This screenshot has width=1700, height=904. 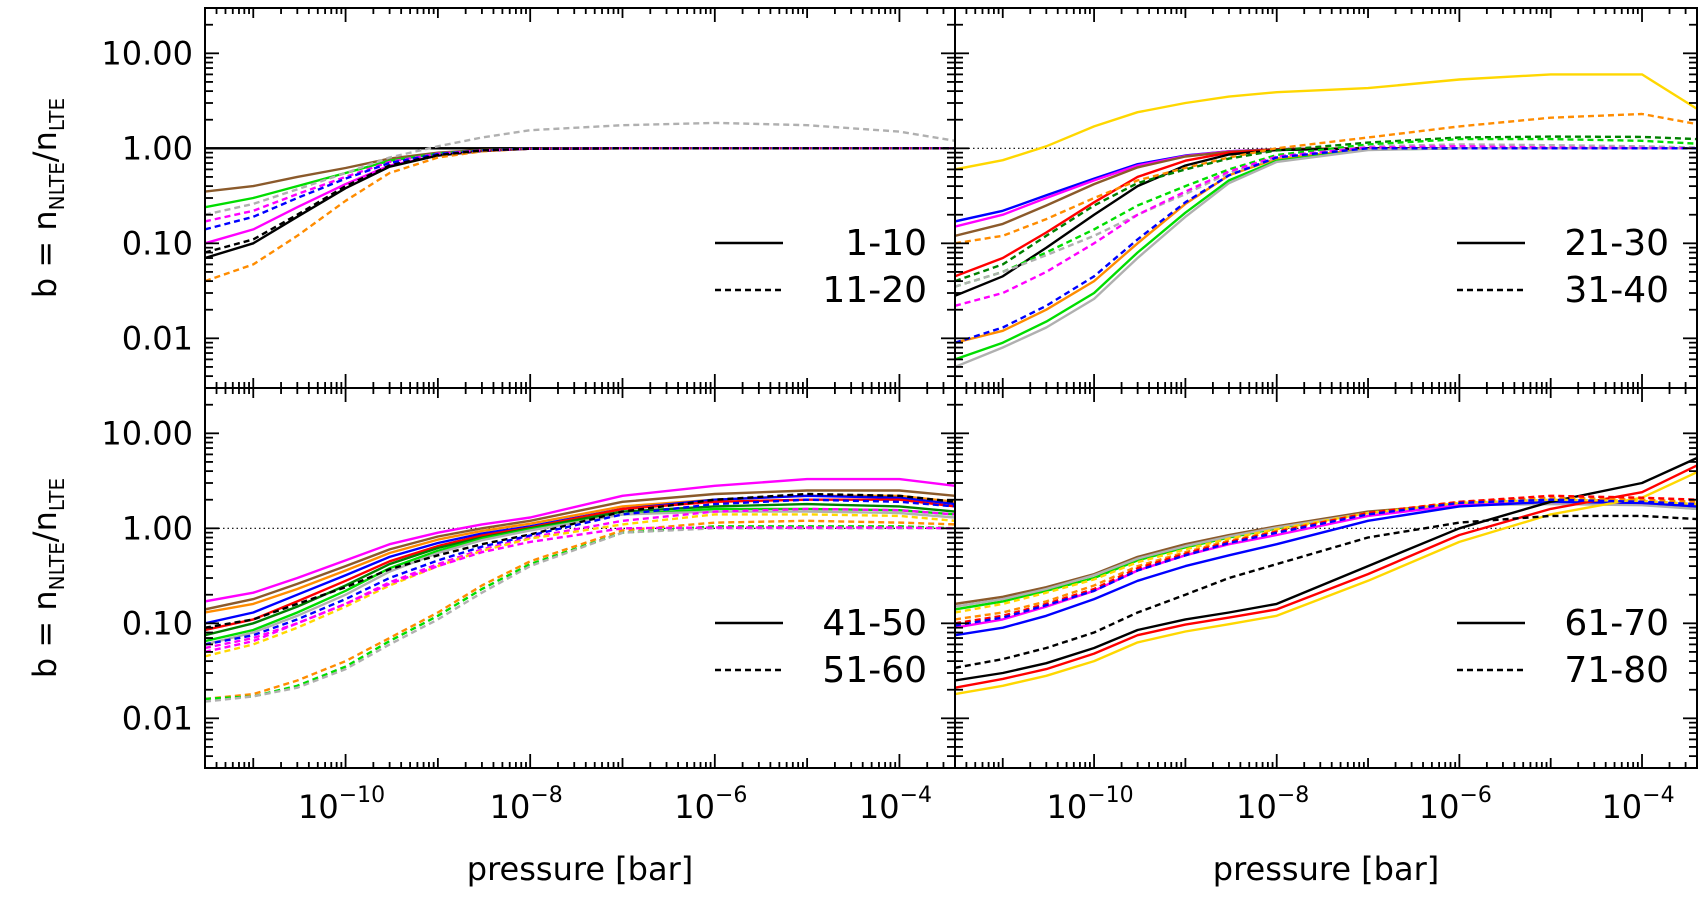 I want to click on legend-label: 31-40, so click(x=1616, y=290).